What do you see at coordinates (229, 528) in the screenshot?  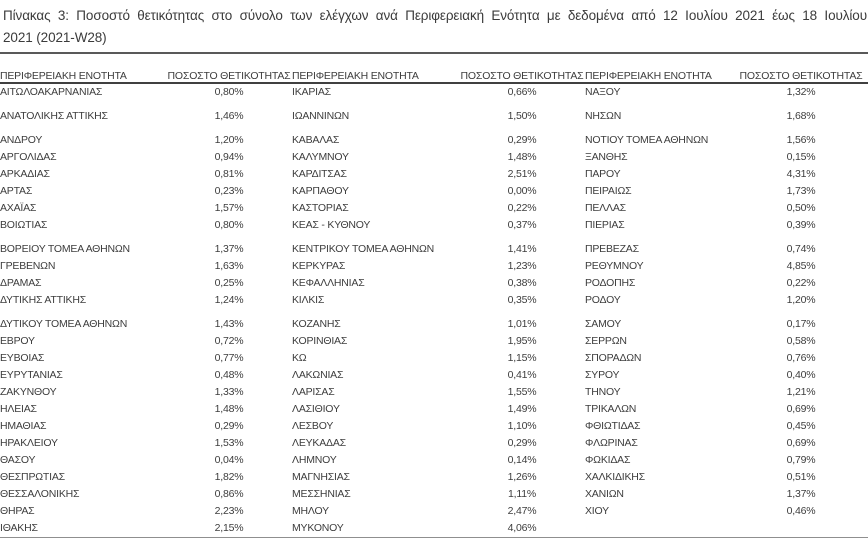 I see `positivity-rate-cell: 2,15%` at bounding box center [229, 528].